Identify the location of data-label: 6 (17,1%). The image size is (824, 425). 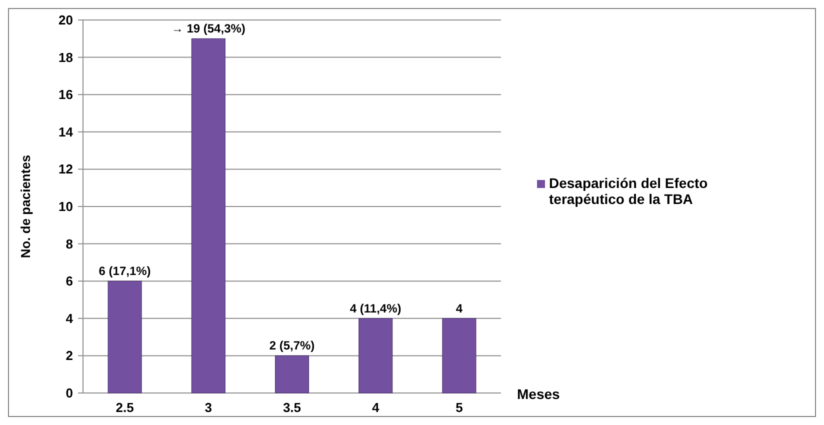
(124, 271).